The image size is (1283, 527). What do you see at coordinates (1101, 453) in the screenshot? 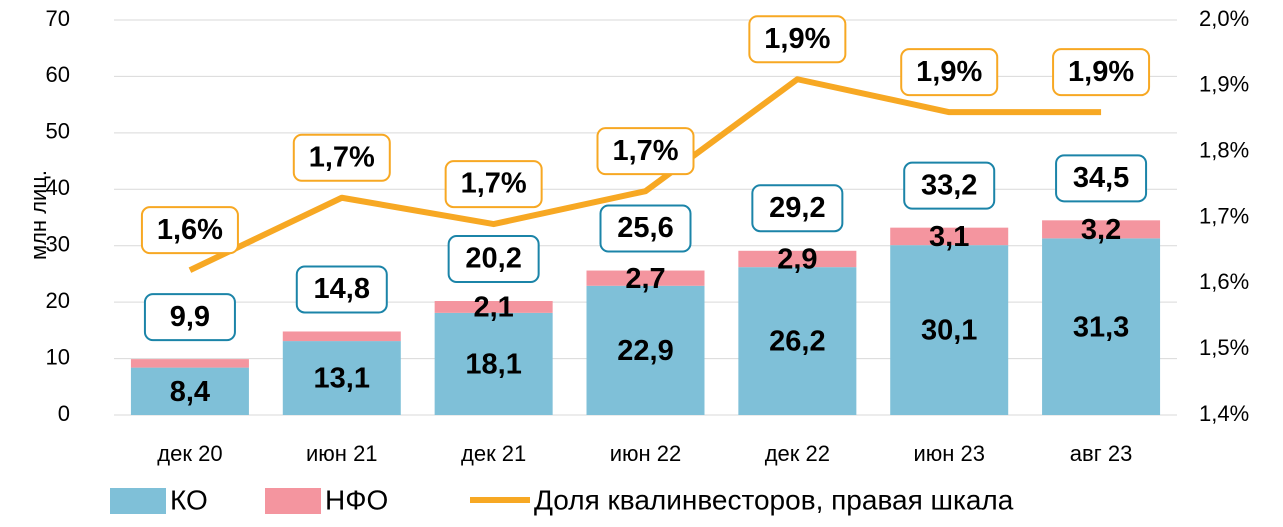
I see `x-tick-label: авг 23` at bounding box center [1101, 453].